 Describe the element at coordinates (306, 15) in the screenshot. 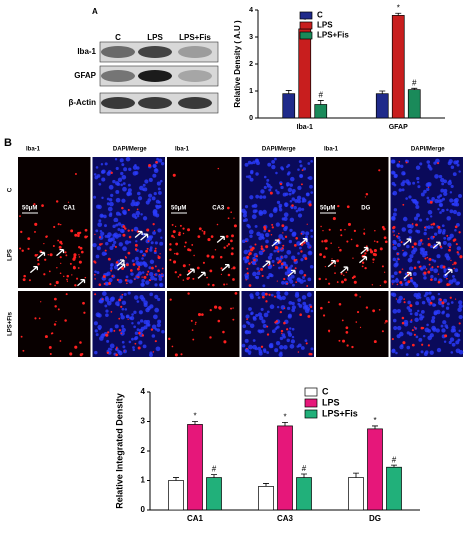

I see `legend-swatch` at that location.